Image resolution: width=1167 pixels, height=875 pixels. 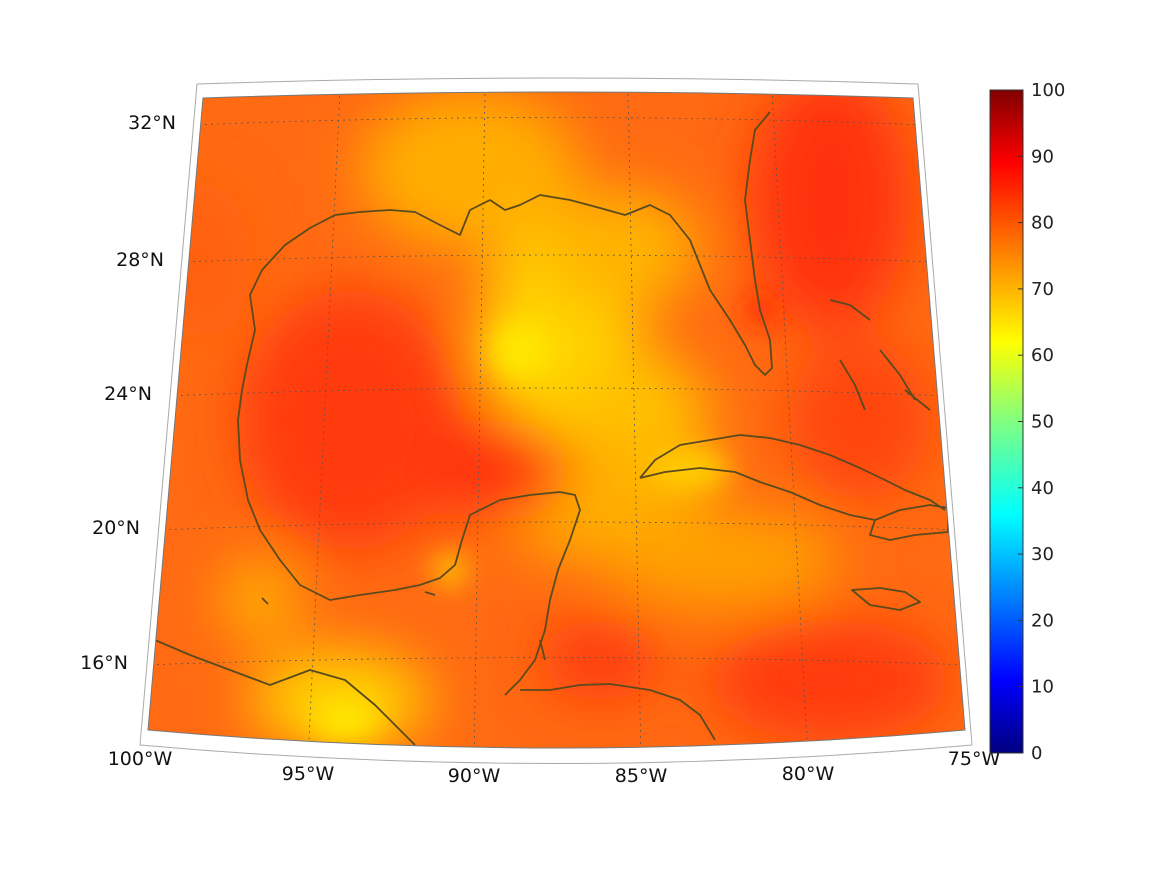 I want to click on colorbar-tick-label: 50, so click(x=1042, y=422).